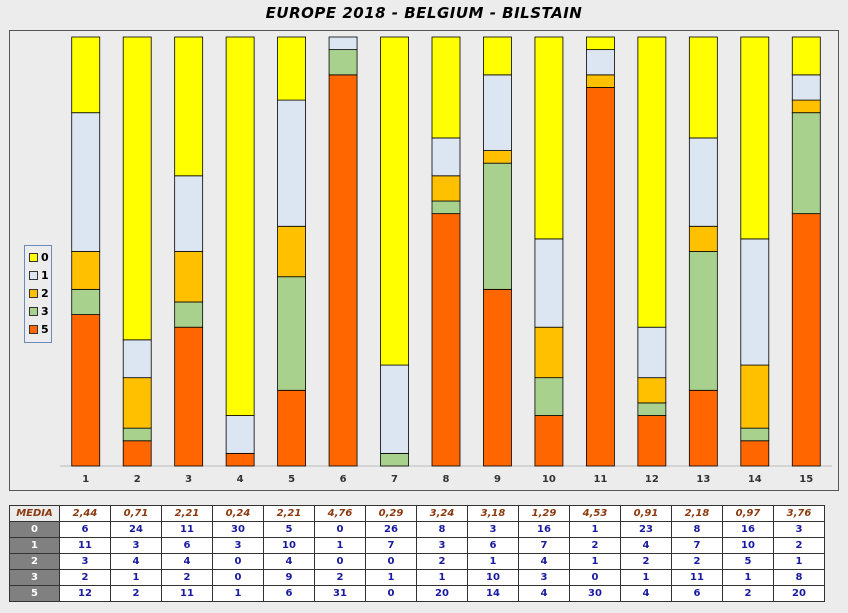 The width and height of the screenshot is (848, 613). Describe the element at coordinates (34, 561) in the screenshot. I see `row-header: 2` at that location.